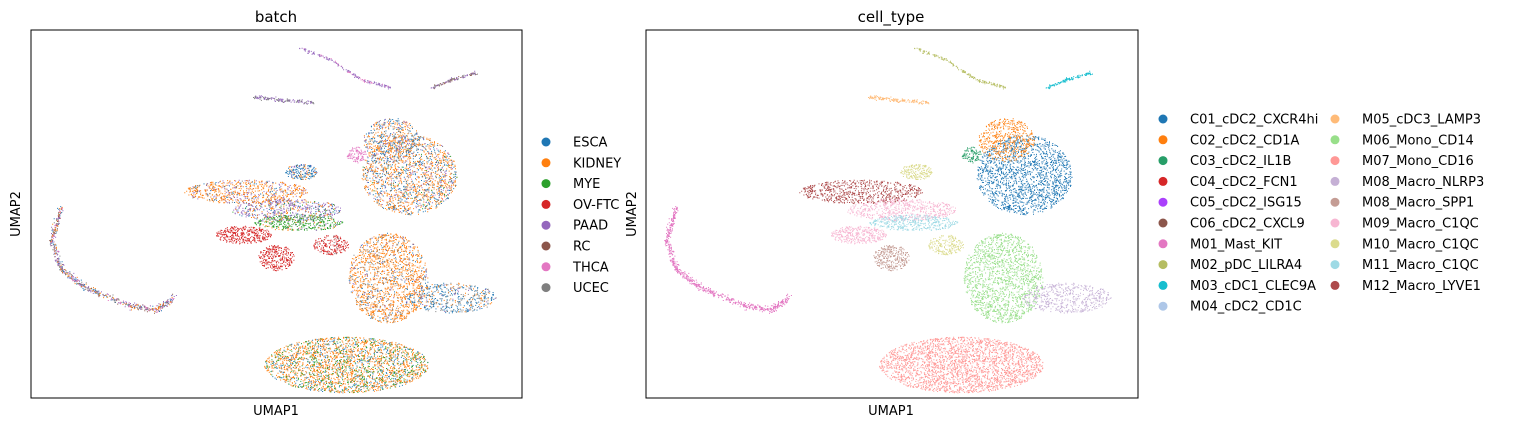 Image resolution: width=1540 pixels, height=429 pixels. What do you see at coordinates (1418, 203) in the screenshot?
I see `legend-label-m08-macro-spp1: M08_Macro_SPP1` at bounding box center [1418, 203].